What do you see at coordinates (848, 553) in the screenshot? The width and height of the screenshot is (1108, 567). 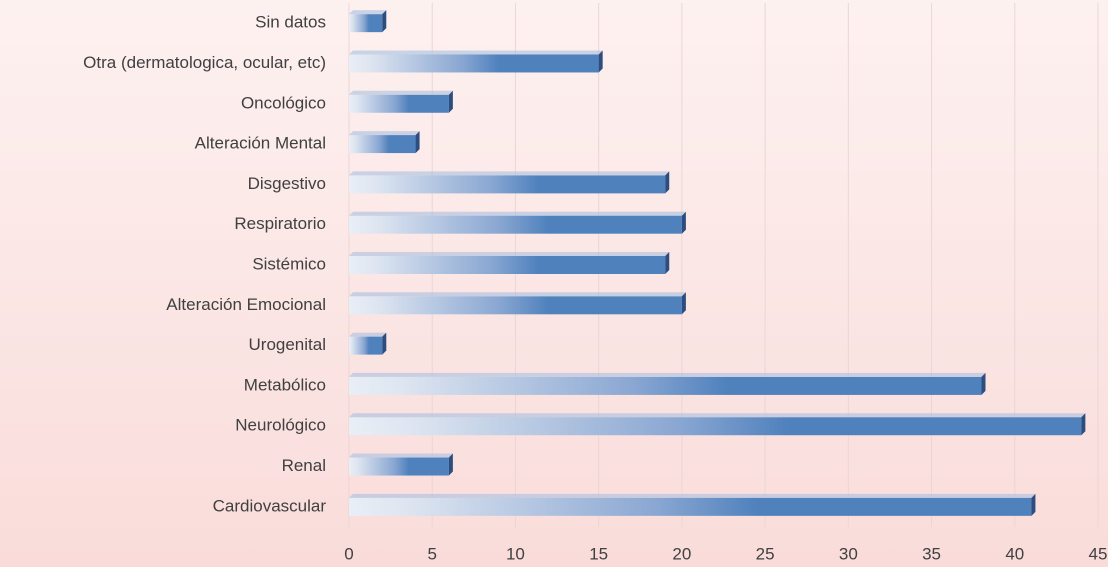 I see `x-tick-label: 30` at bounding box center [848, 553].